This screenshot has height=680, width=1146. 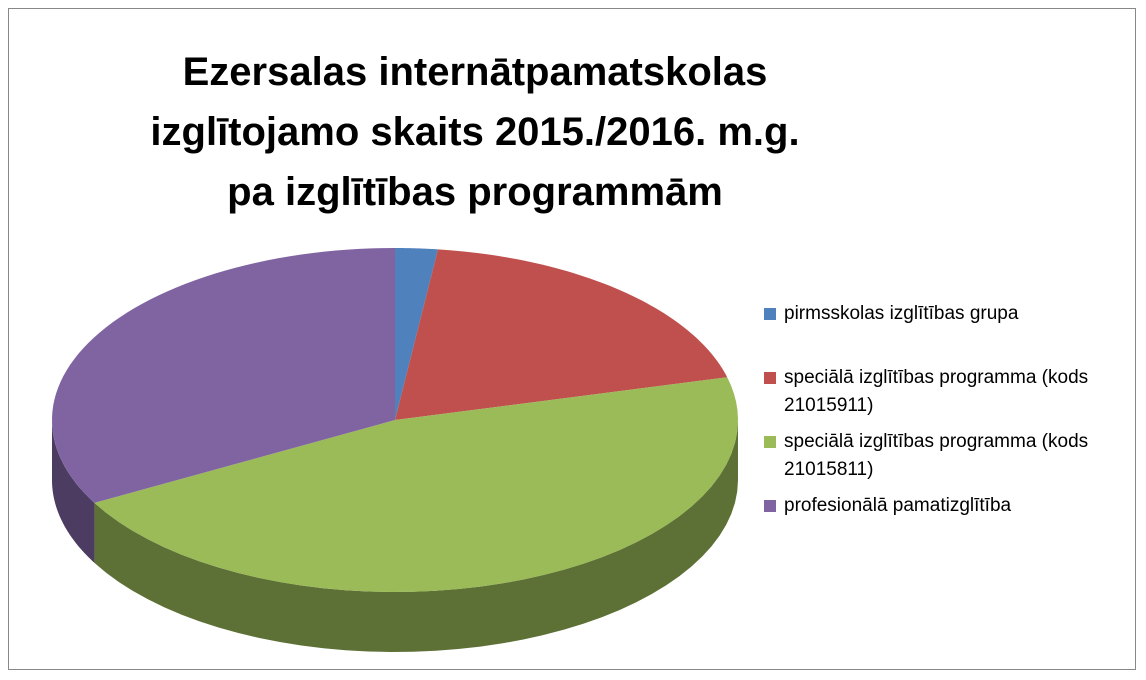 What do you see at coordinates (898, 505) in the screenshot?
I see `legend-label: profesionālā pamatizglītība` at bounding box center [898, 505].